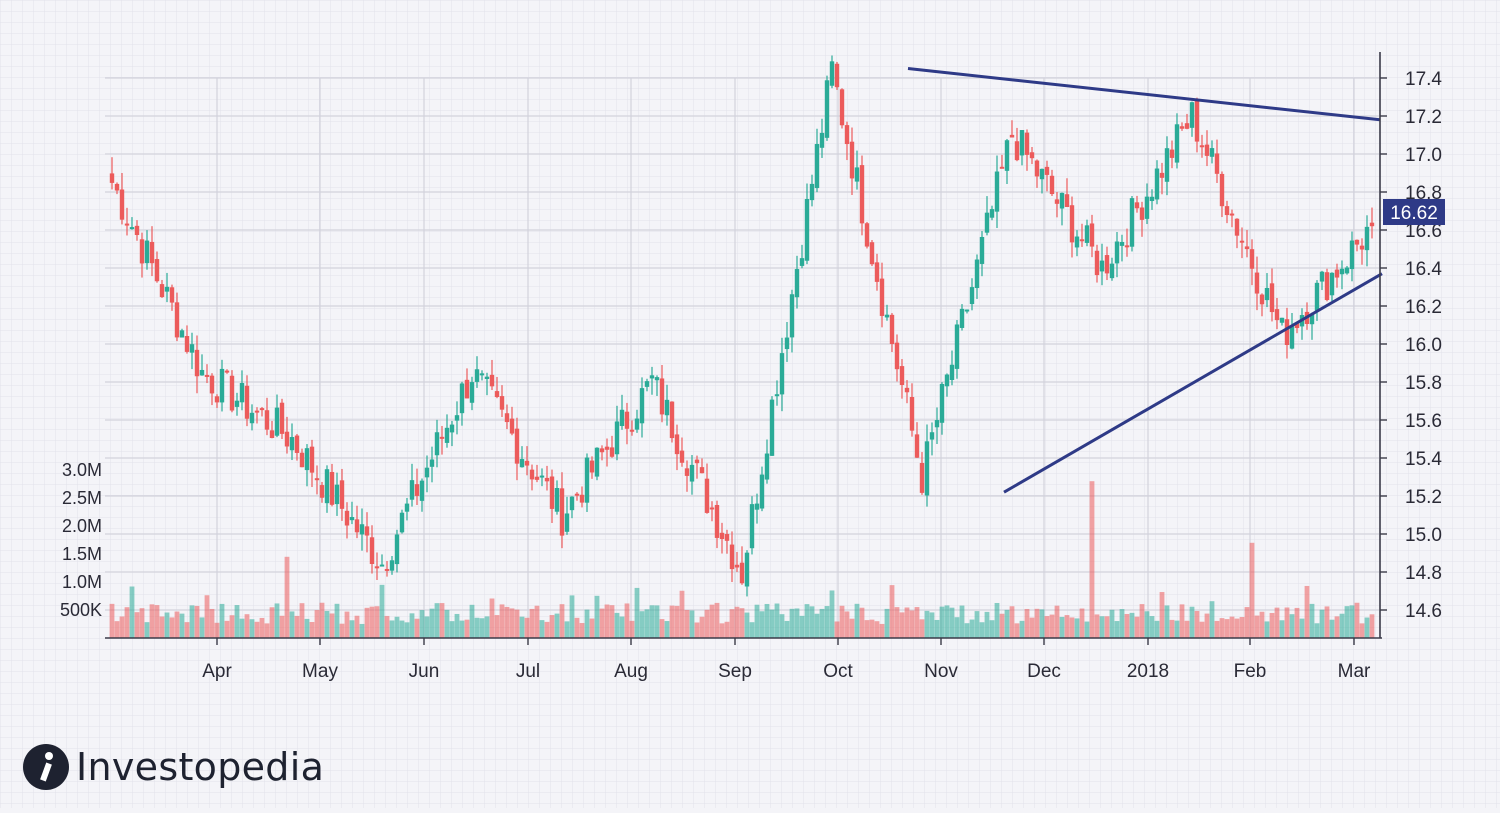  I want to click on current-price-badge, so click(1414, 212).